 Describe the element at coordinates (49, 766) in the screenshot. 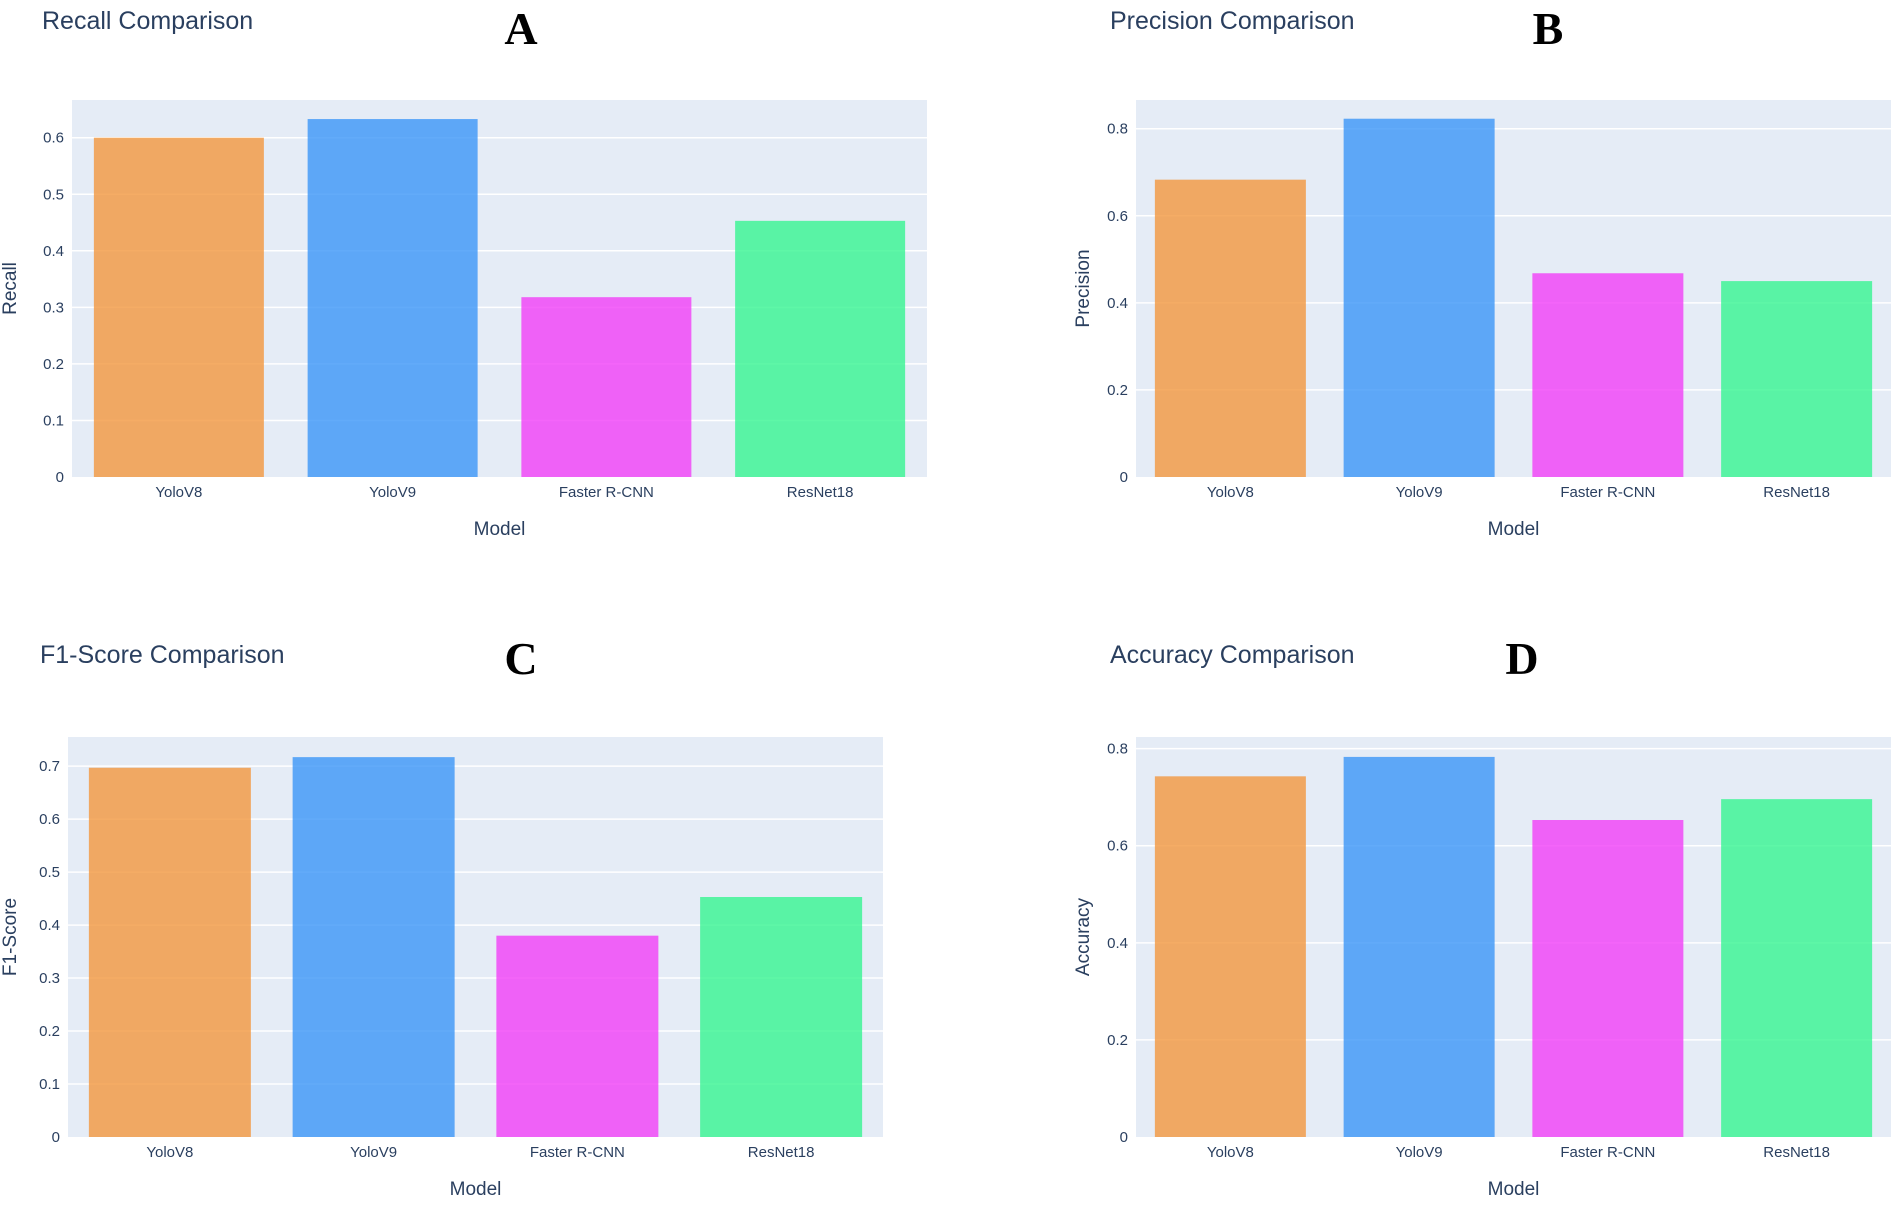

I see `y-tick-label: 0.7` at that location.